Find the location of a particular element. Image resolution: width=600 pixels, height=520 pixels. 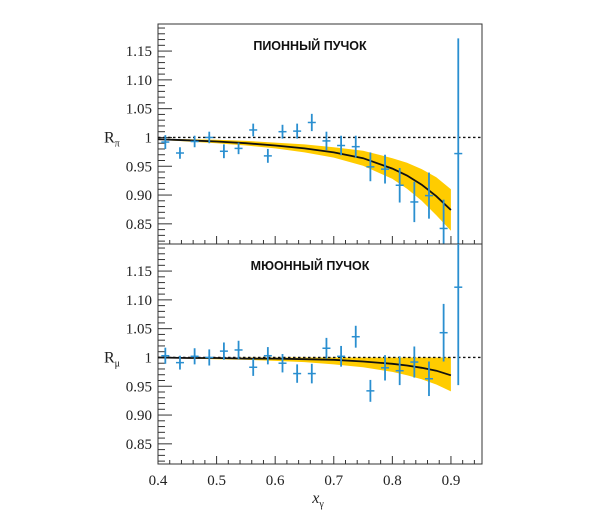

y-axis-label-subscript: π is located at coordinates (117, 143).